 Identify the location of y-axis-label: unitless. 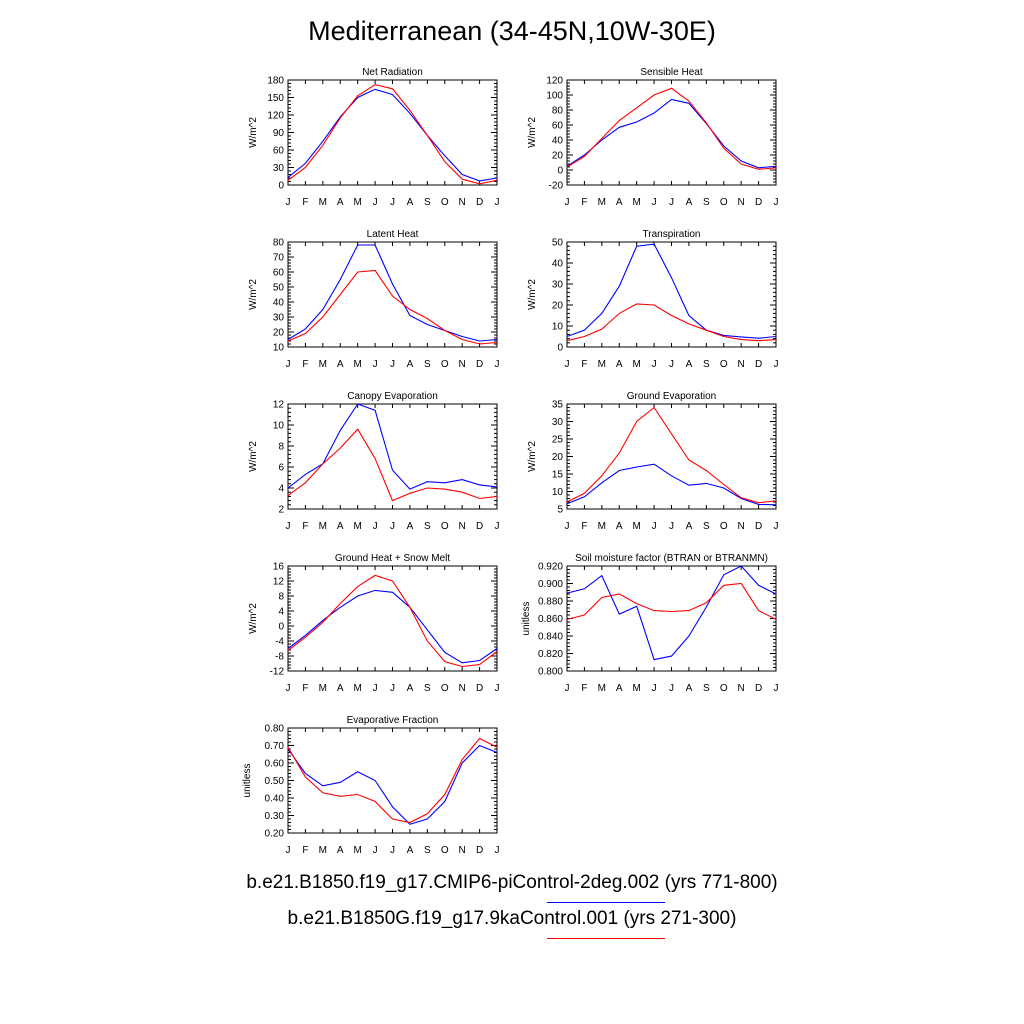
(526, 619).